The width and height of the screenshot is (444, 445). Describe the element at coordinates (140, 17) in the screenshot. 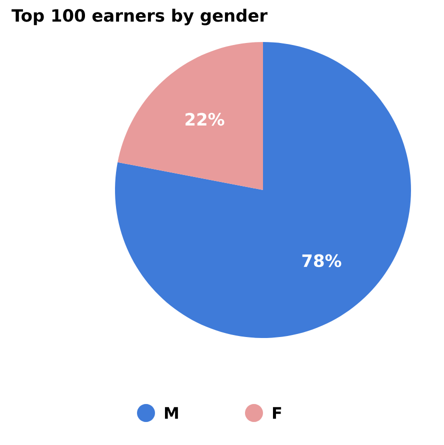

I see `chart-title: Top 100 earners by gender` at that location.